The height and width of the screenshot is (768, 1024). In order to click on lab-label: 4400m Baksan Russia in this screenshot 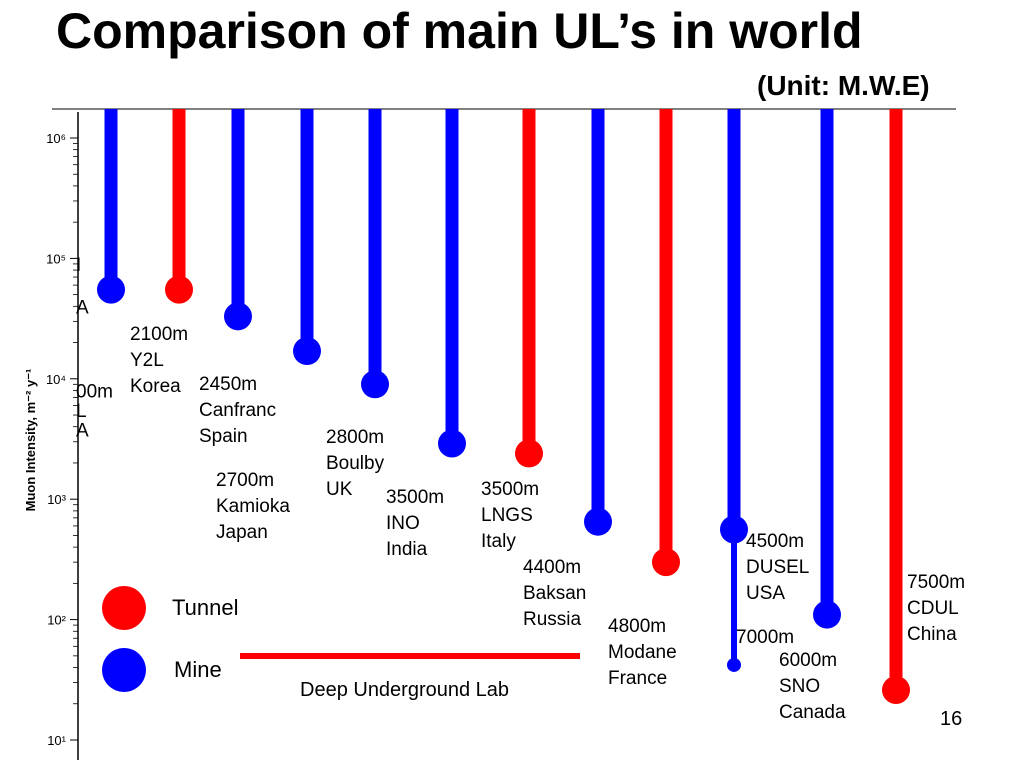, I will do `click(554, 593)`.